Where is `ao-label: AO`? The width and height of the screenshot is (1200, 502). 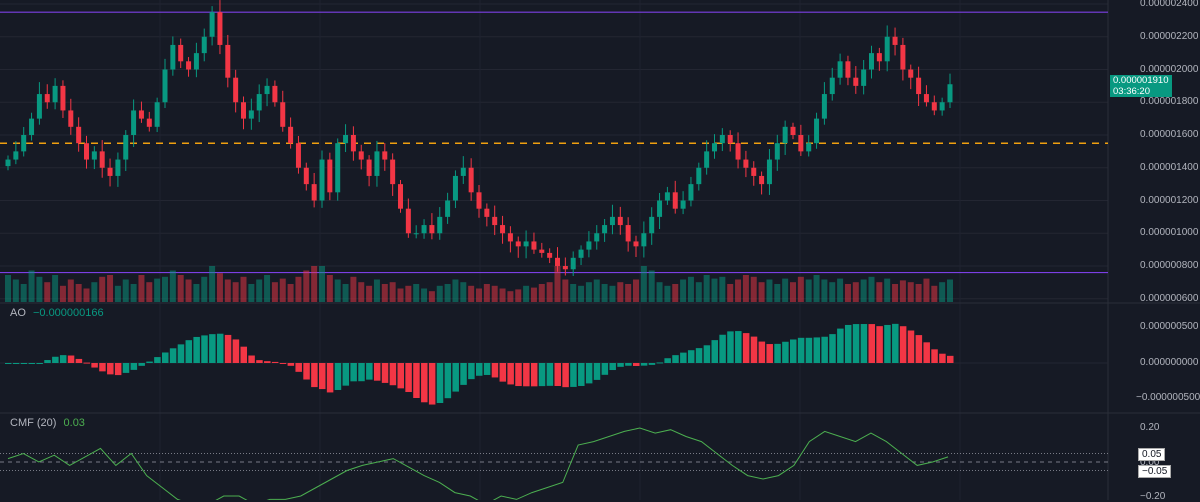 ao-label: AO is located at coordinates (18, 313).